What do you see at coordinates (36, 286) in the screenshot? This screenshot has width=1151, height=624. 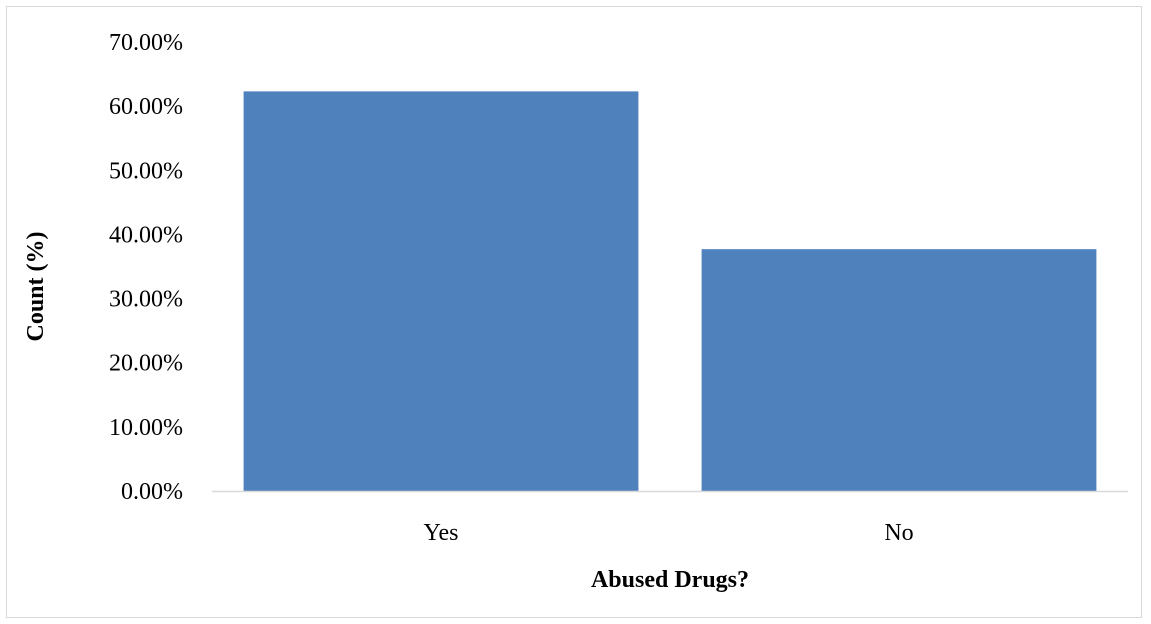 I see `y-axis-title: Count (%)` at bounding box center [36, 286].